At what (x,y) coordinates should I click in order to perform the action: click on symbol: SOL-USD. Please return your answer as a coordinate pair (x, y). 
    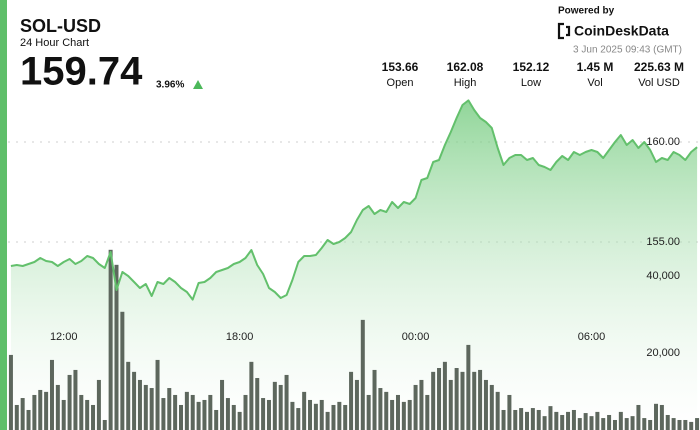
    Looking at the image, I should click on (60, 26).